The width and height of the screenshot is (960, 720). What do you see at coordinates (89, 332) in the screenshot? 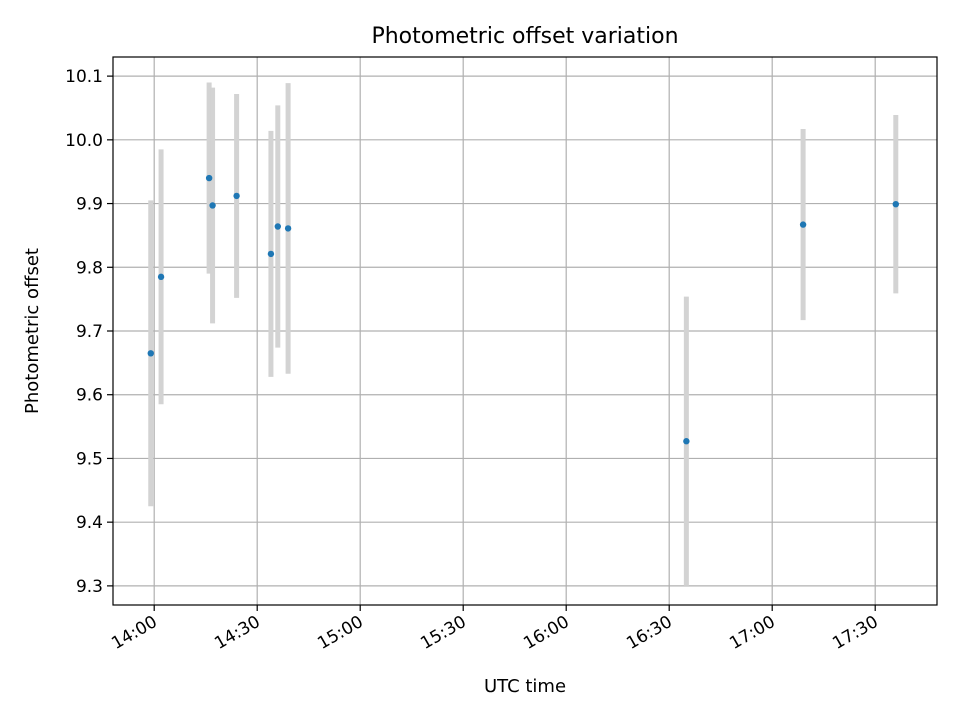
I see `y-tick-label: 9.7` at bounding box center [89, 332].